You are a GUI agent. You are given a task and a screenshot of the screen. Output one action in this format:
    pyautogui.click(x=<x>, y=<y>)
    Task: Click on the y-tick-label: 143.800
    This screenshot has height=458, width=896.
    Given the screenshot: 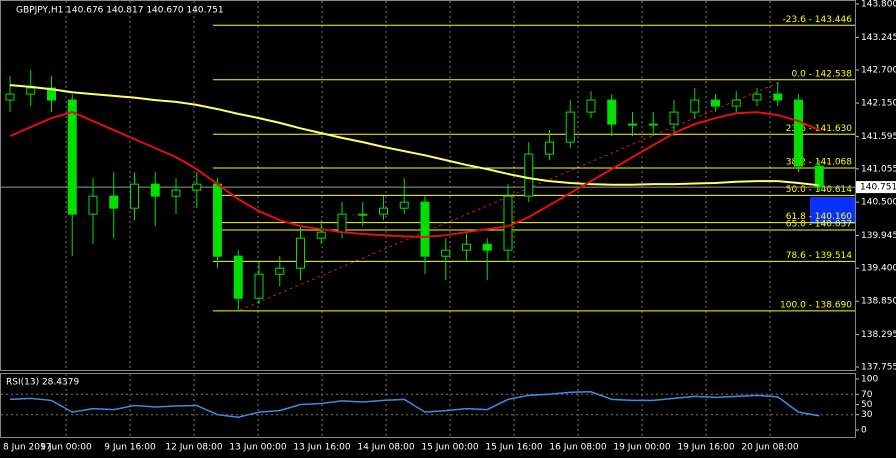 What is the action you would take?
    pyautogui.click(x=878, y=5)
    